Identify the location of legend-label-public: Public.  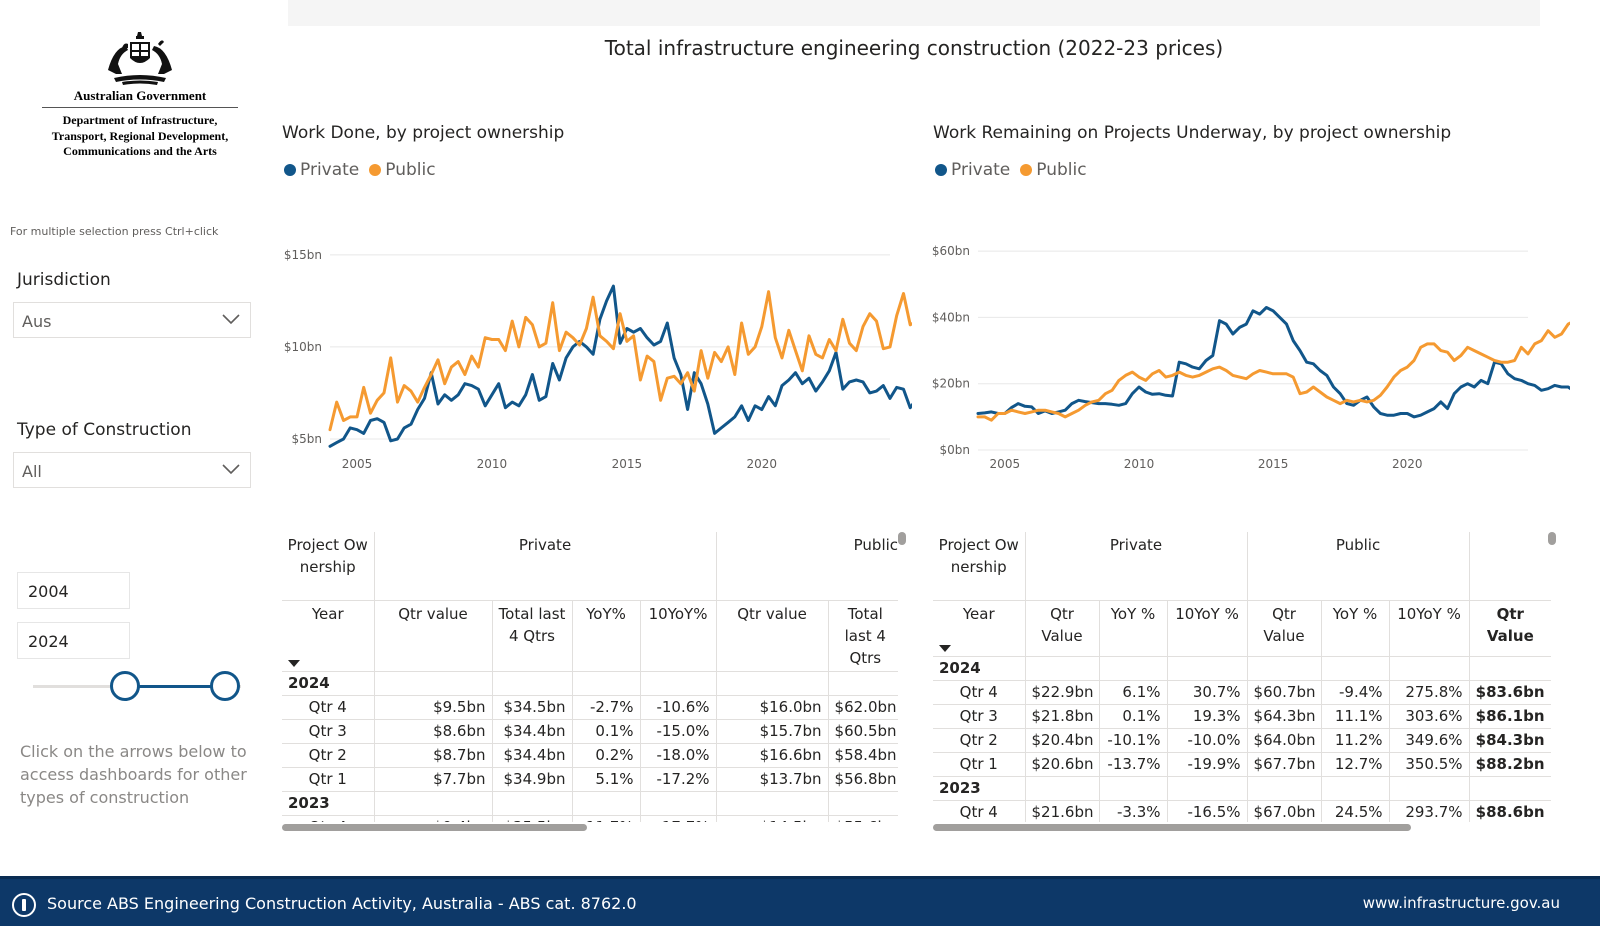
(1061, 170).